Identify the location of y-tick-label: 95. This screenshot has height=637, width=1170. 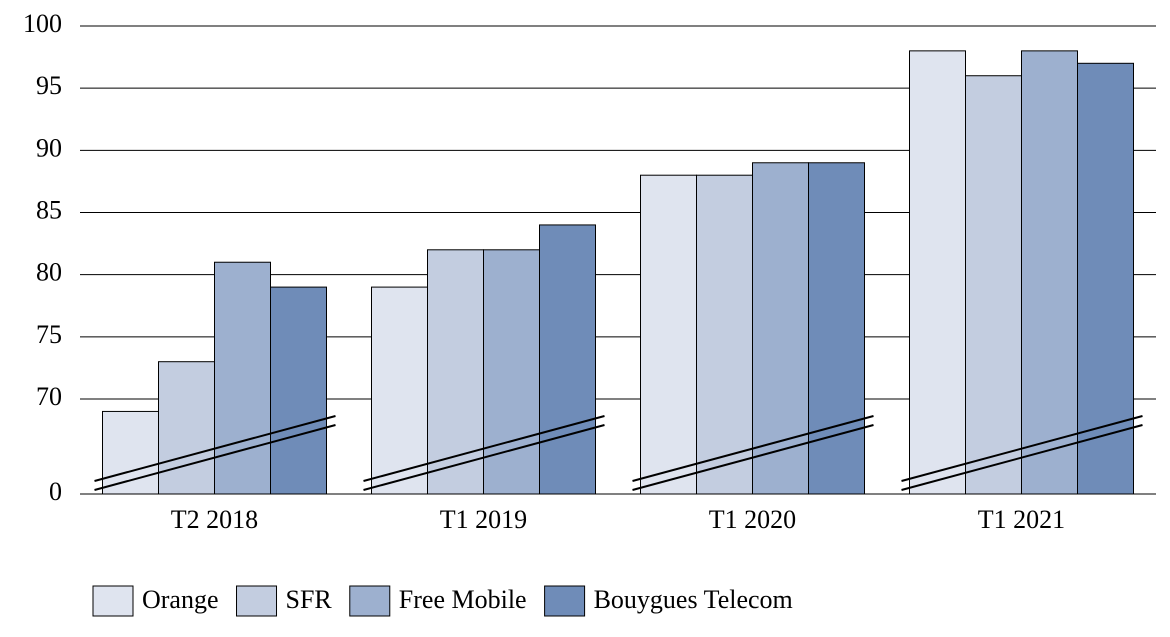
(49, 85).